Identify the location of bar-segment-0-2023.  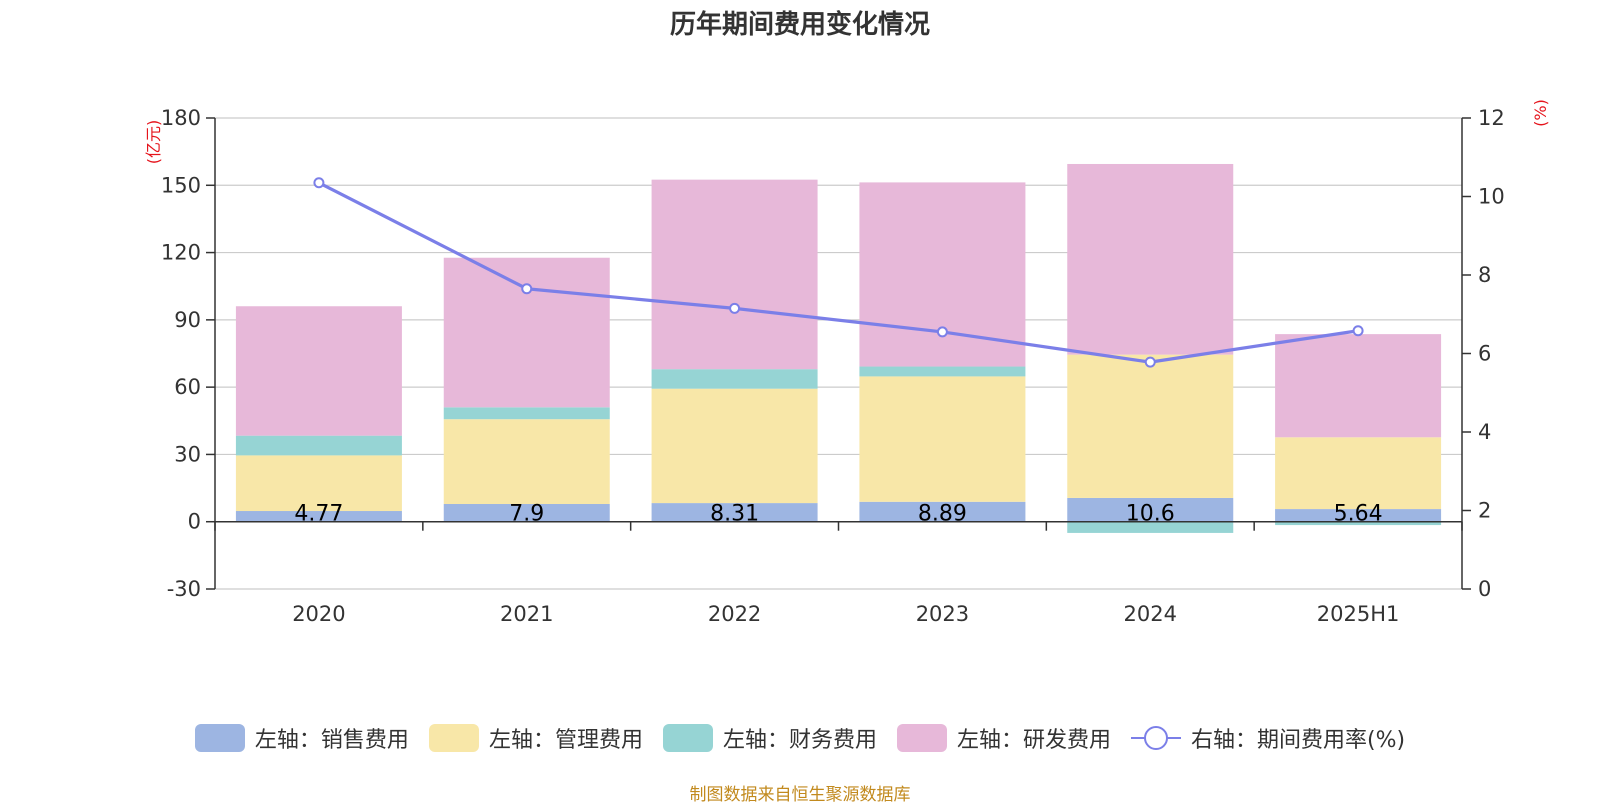
(942, 511).